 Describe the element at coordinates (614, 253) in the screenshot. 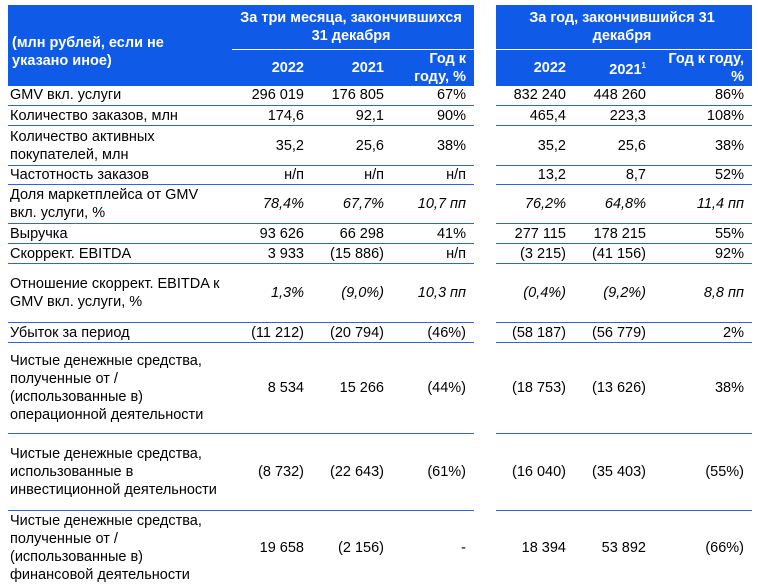

I see `y-2021-value: (41 156)` at that location.